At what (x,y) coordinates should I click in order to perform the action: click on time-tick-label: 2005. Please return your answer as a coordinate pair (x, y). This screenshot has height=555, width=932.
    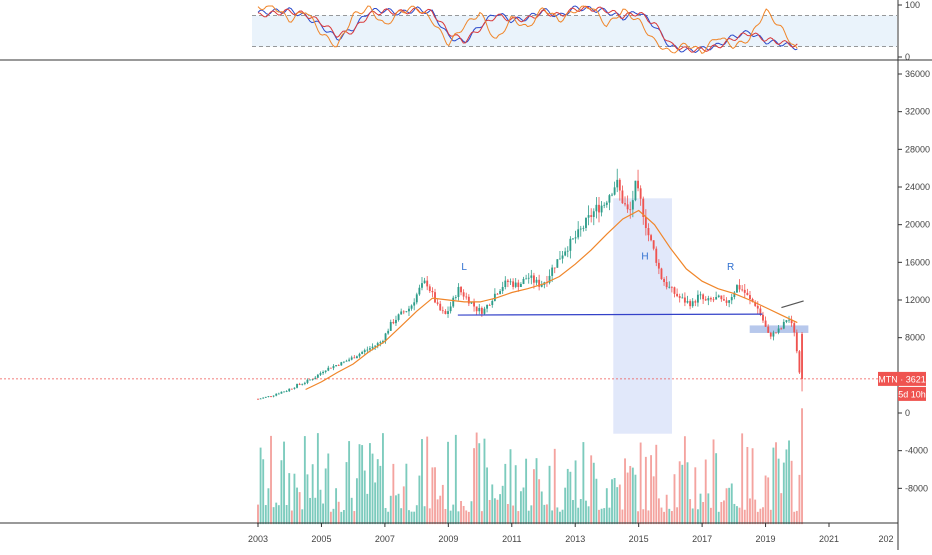
    Looking at the image, I should click on (321, 539).